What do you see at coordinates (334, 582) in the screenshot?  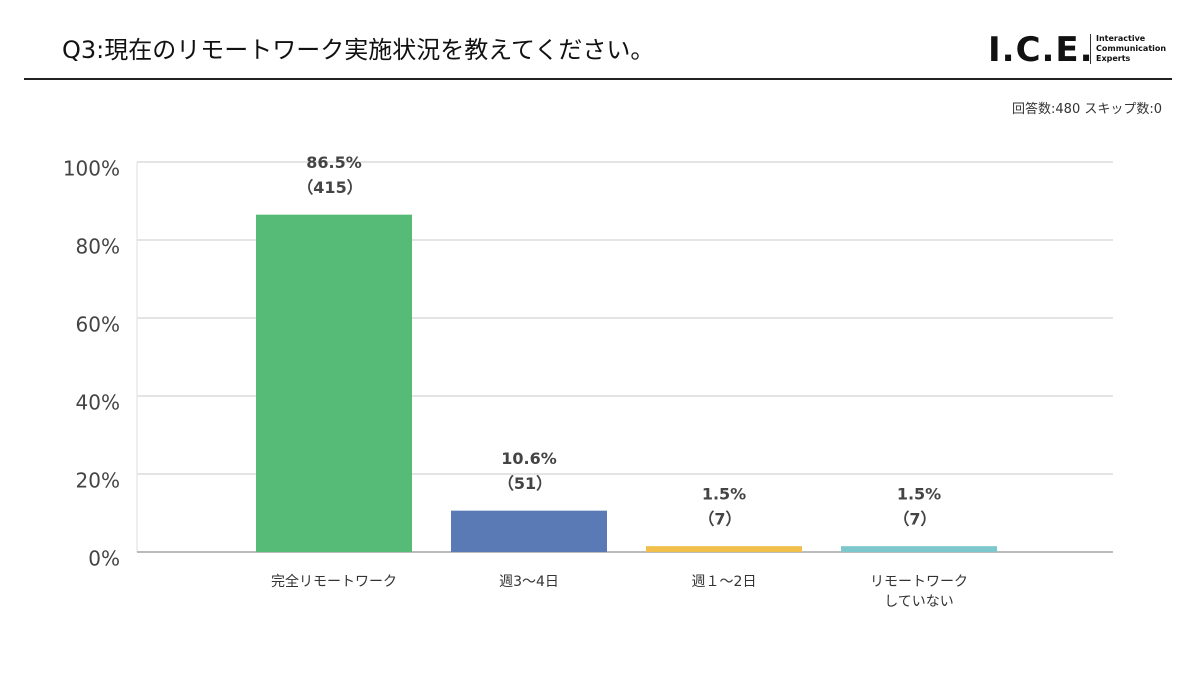 I see `x-tick-label: 完全リモートワーク` at bounding box center [334, 582].